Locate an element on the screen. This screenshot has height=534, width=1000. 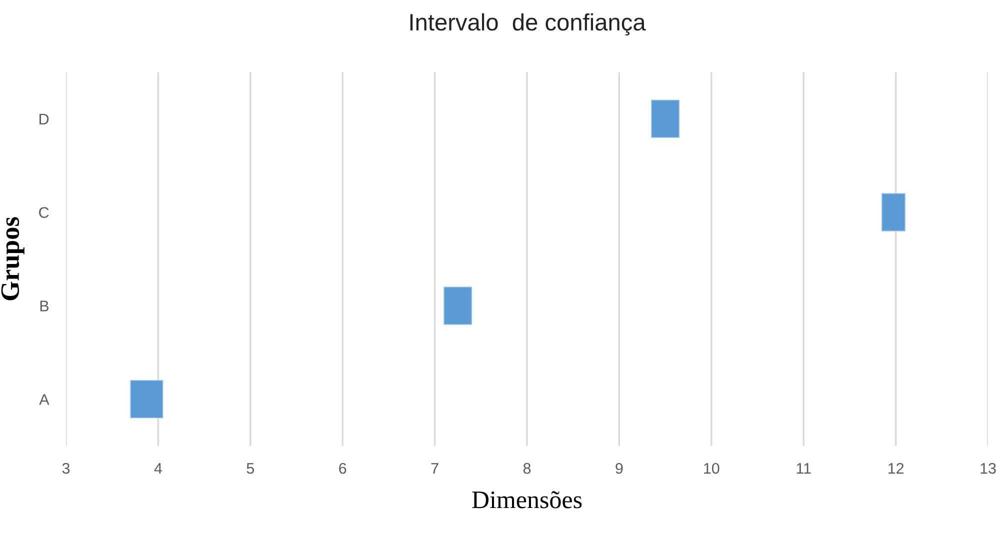
y-axis-title: Grupos is located at coordinates (12, 258).